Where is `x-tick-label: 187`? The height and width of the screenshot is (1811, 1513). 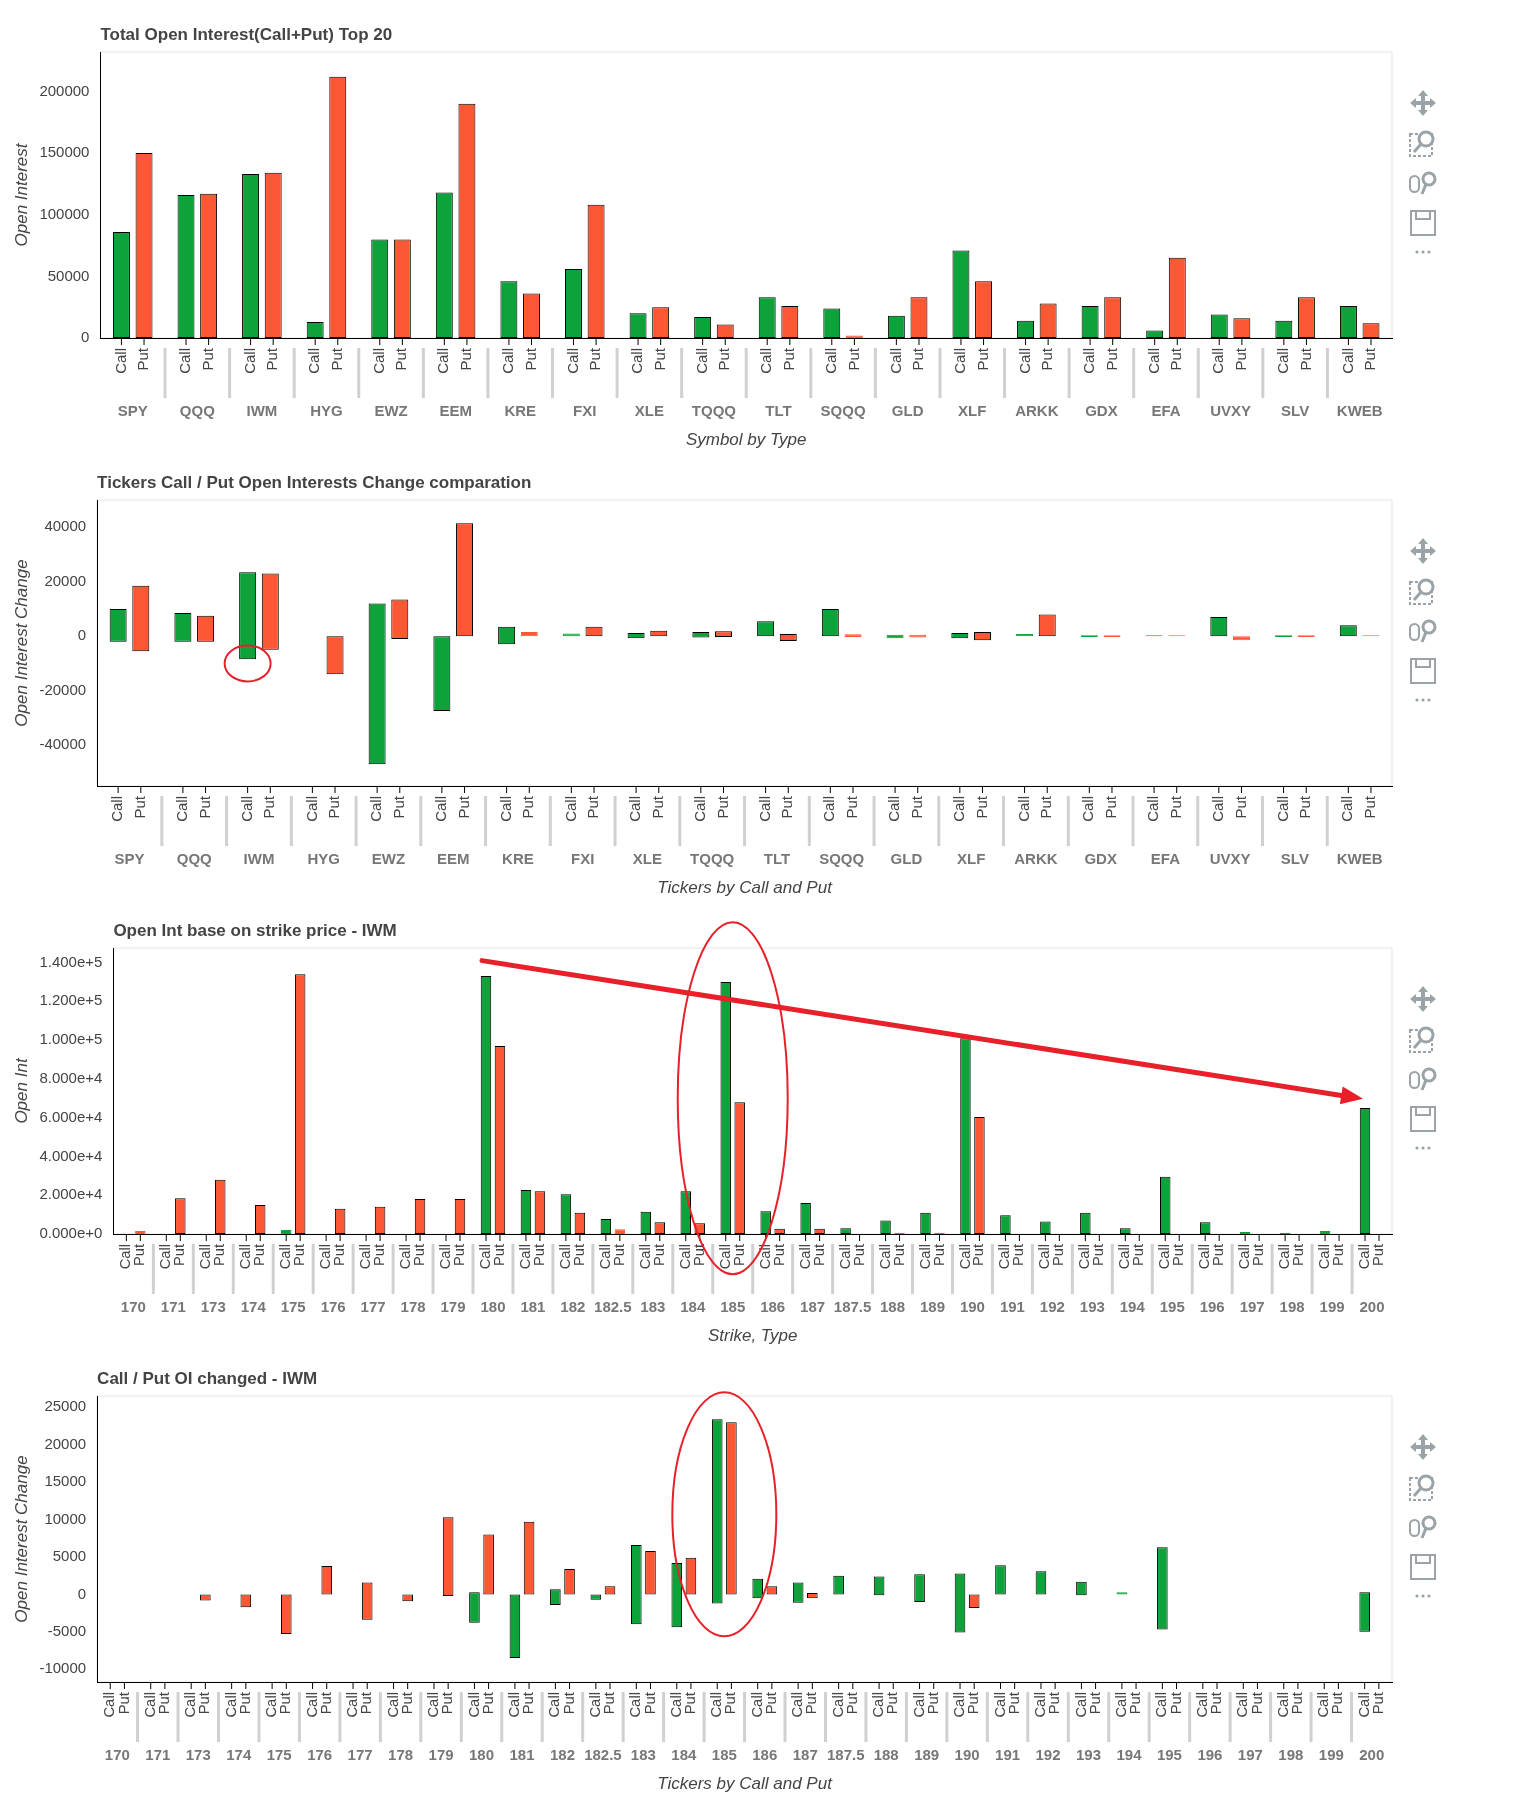 x-tick-label: 187 is located at coordinates (805, 1754).